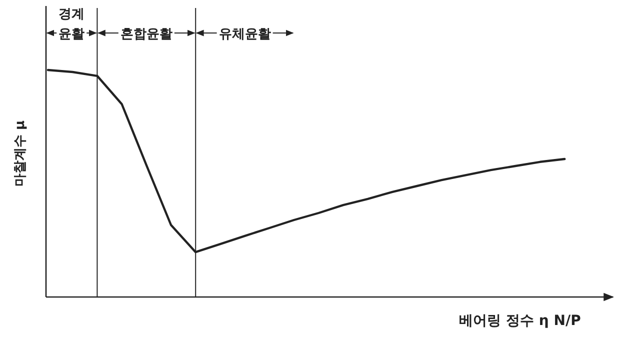 The width and height of the screenshot is (617, 352). Describe the element at coordinates (146, 34) in the screenshot. I see `text: 혼합윤활` at that location.